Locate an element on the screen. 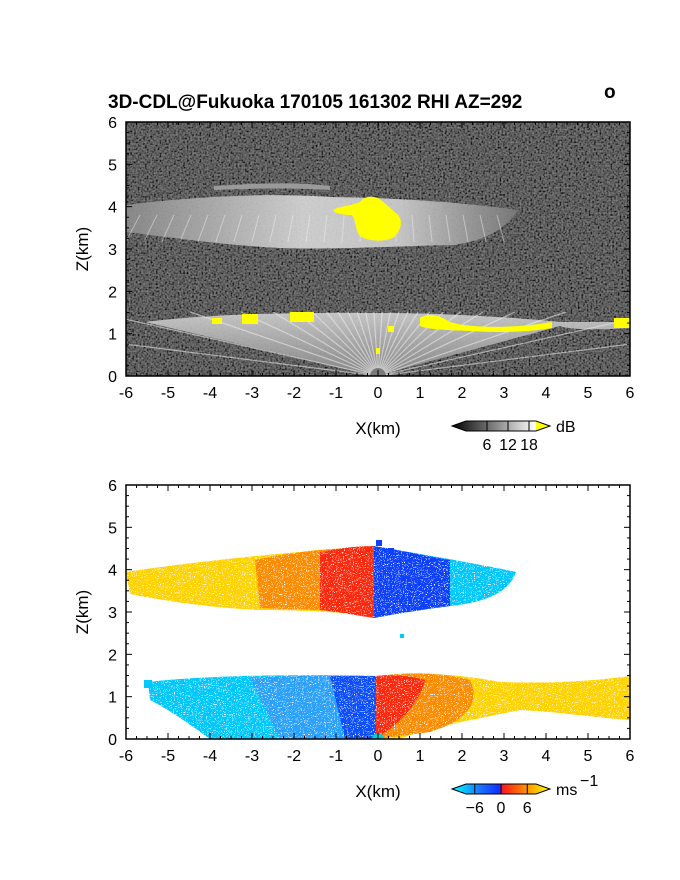 This screenshot has height=880, width=680. velocity-scatter-b is located at coordinates (391, 551).